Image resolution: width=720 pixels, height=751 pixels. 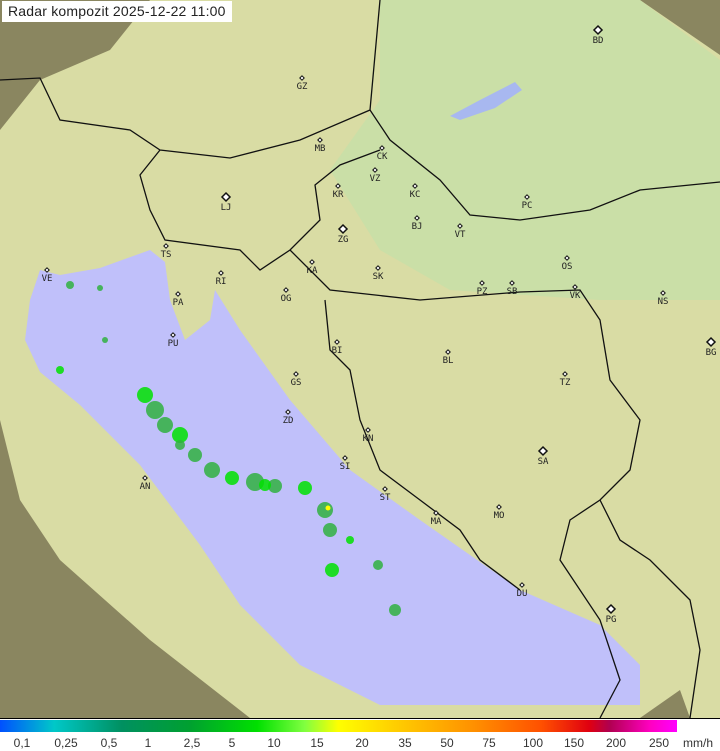 What do you see at coordinates (543, 462) in the screenshot?
I see `city-label: SA` at bounding box center [543, 462].